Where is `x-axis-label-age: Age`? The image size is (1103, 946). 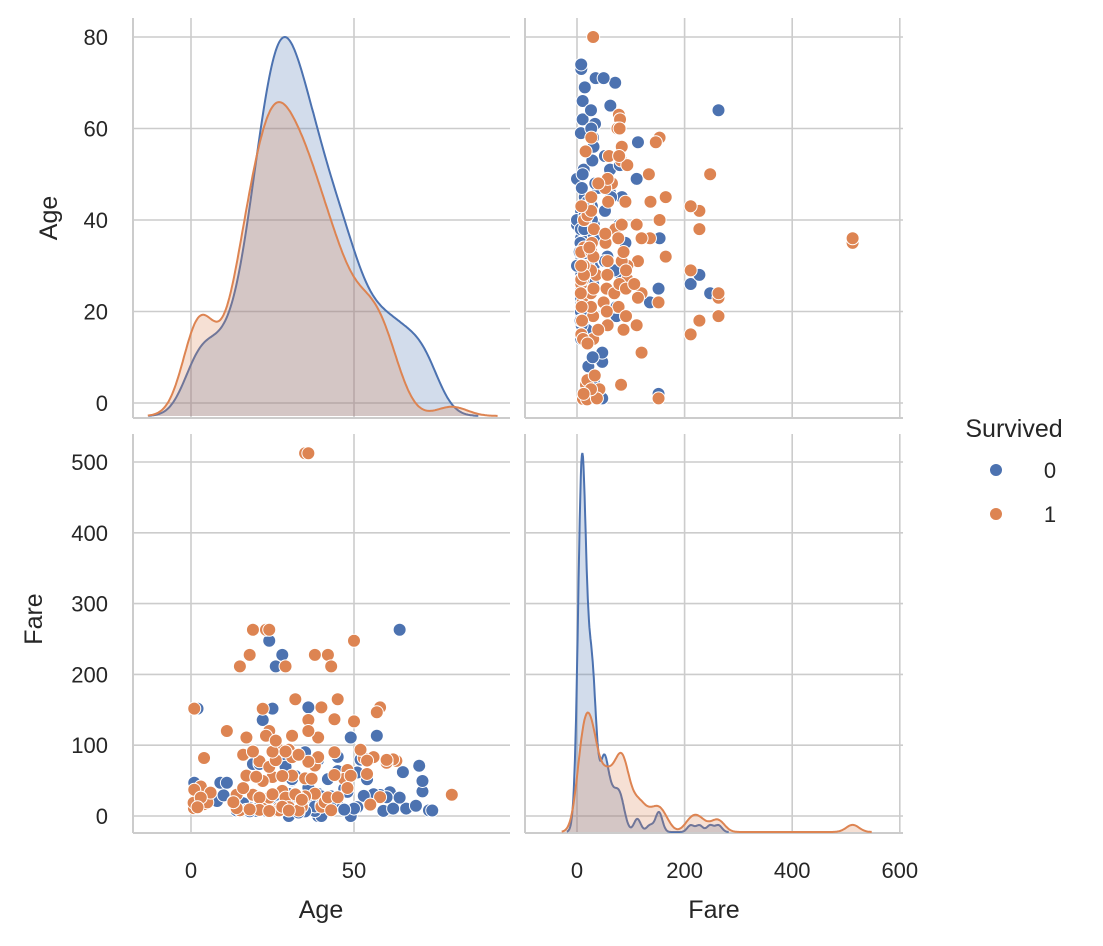 x-axis-label-age: Age is located at coordinates (321, 910).